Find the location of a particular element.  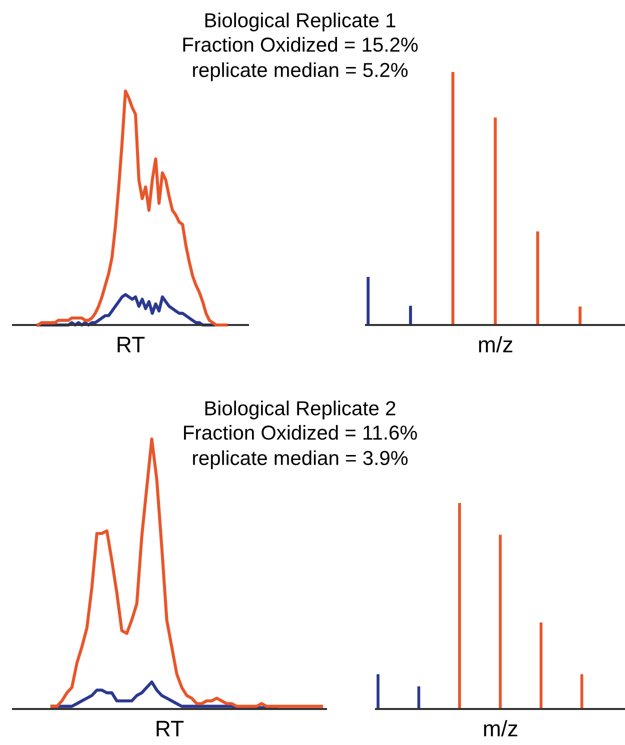

text: Fraction Oxidized = 15.2% replicate median = 5.2% is located at coordinates (300, 59).